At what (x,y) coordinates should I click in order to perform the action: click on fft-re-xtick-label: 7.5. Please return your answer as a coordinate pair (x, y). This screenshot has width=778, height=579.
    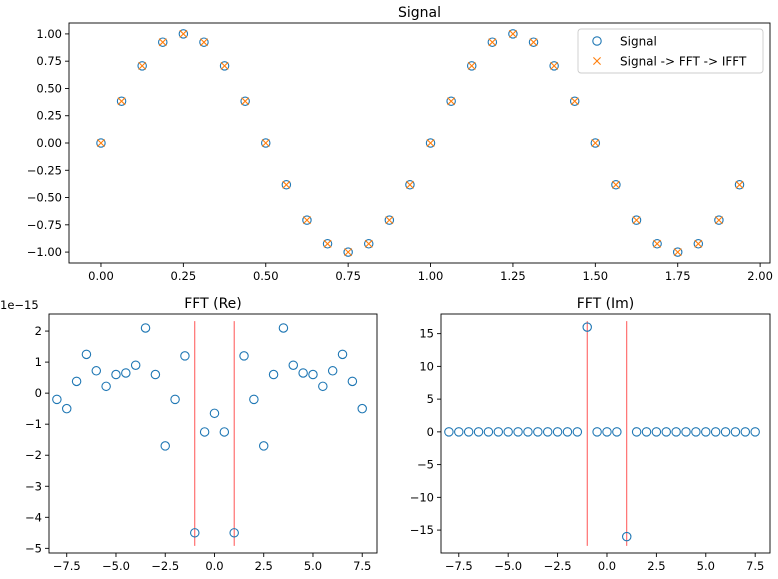
    Looking at the image, I should click on (362, 566).